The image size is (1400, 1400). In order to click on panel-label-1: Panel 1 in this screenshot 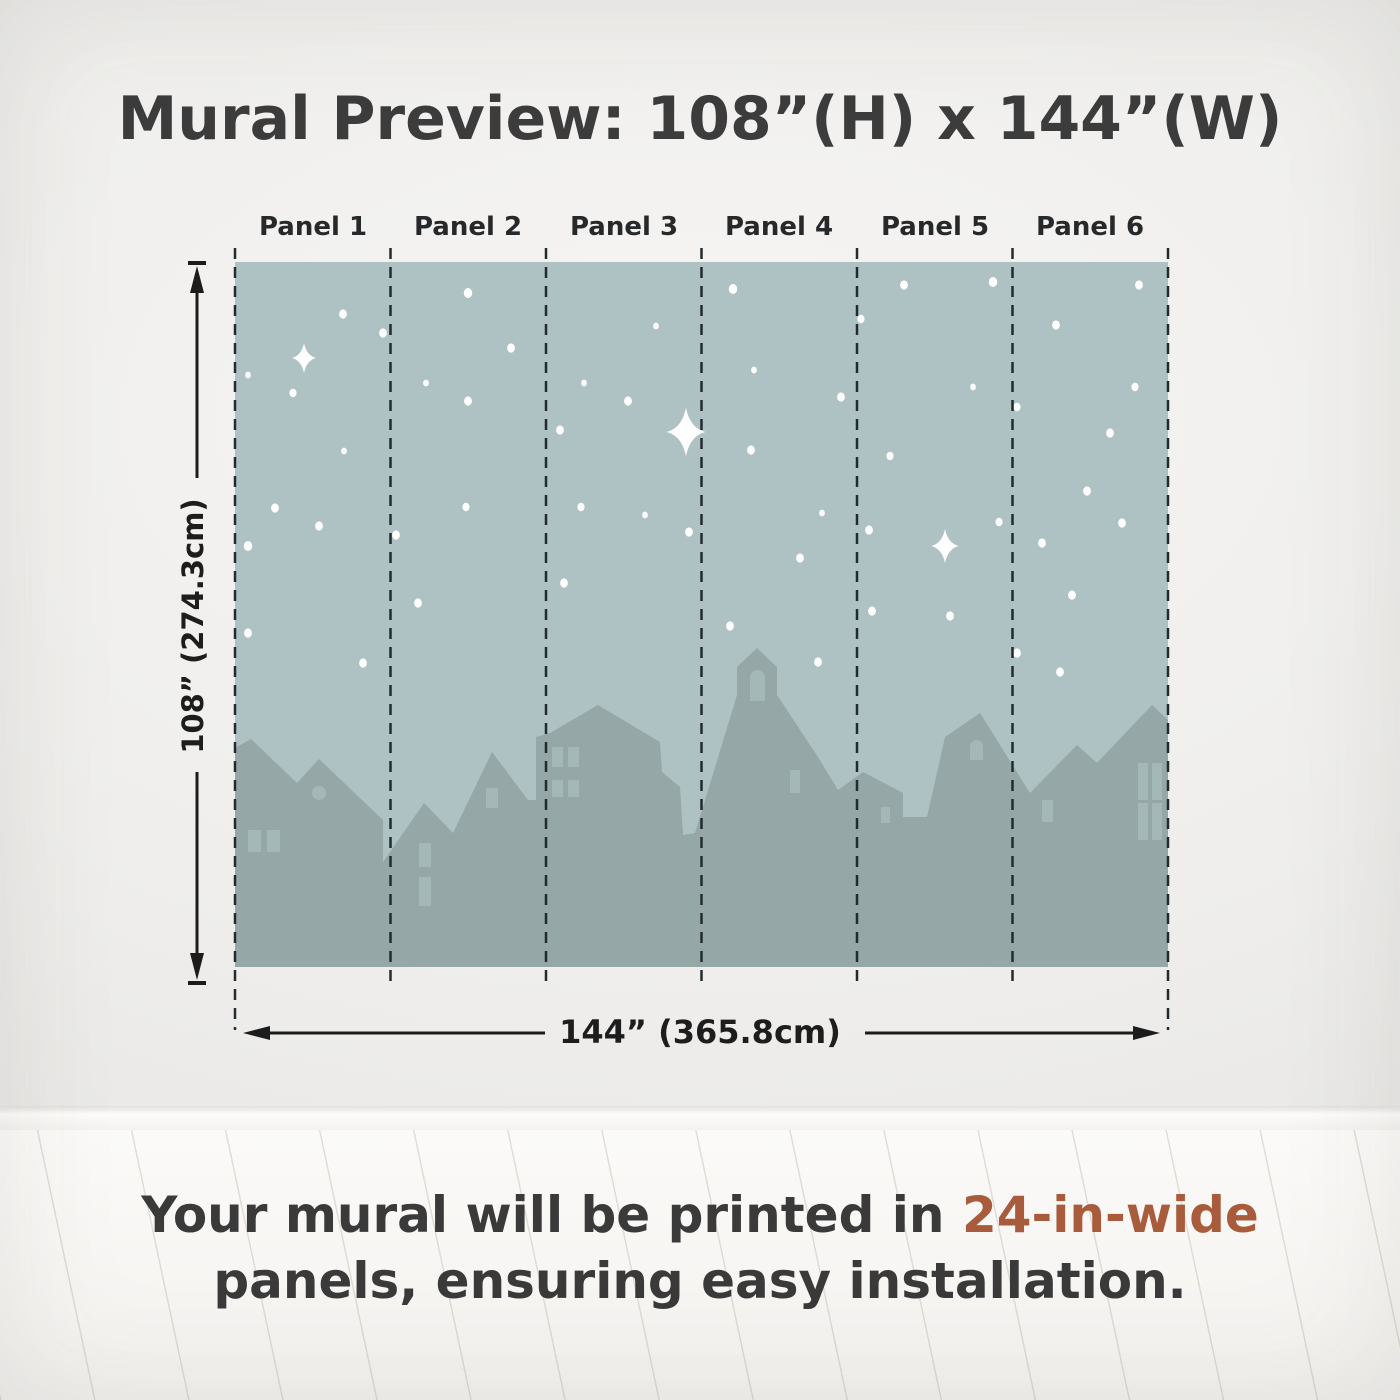, I will do `click(313, 227)`.